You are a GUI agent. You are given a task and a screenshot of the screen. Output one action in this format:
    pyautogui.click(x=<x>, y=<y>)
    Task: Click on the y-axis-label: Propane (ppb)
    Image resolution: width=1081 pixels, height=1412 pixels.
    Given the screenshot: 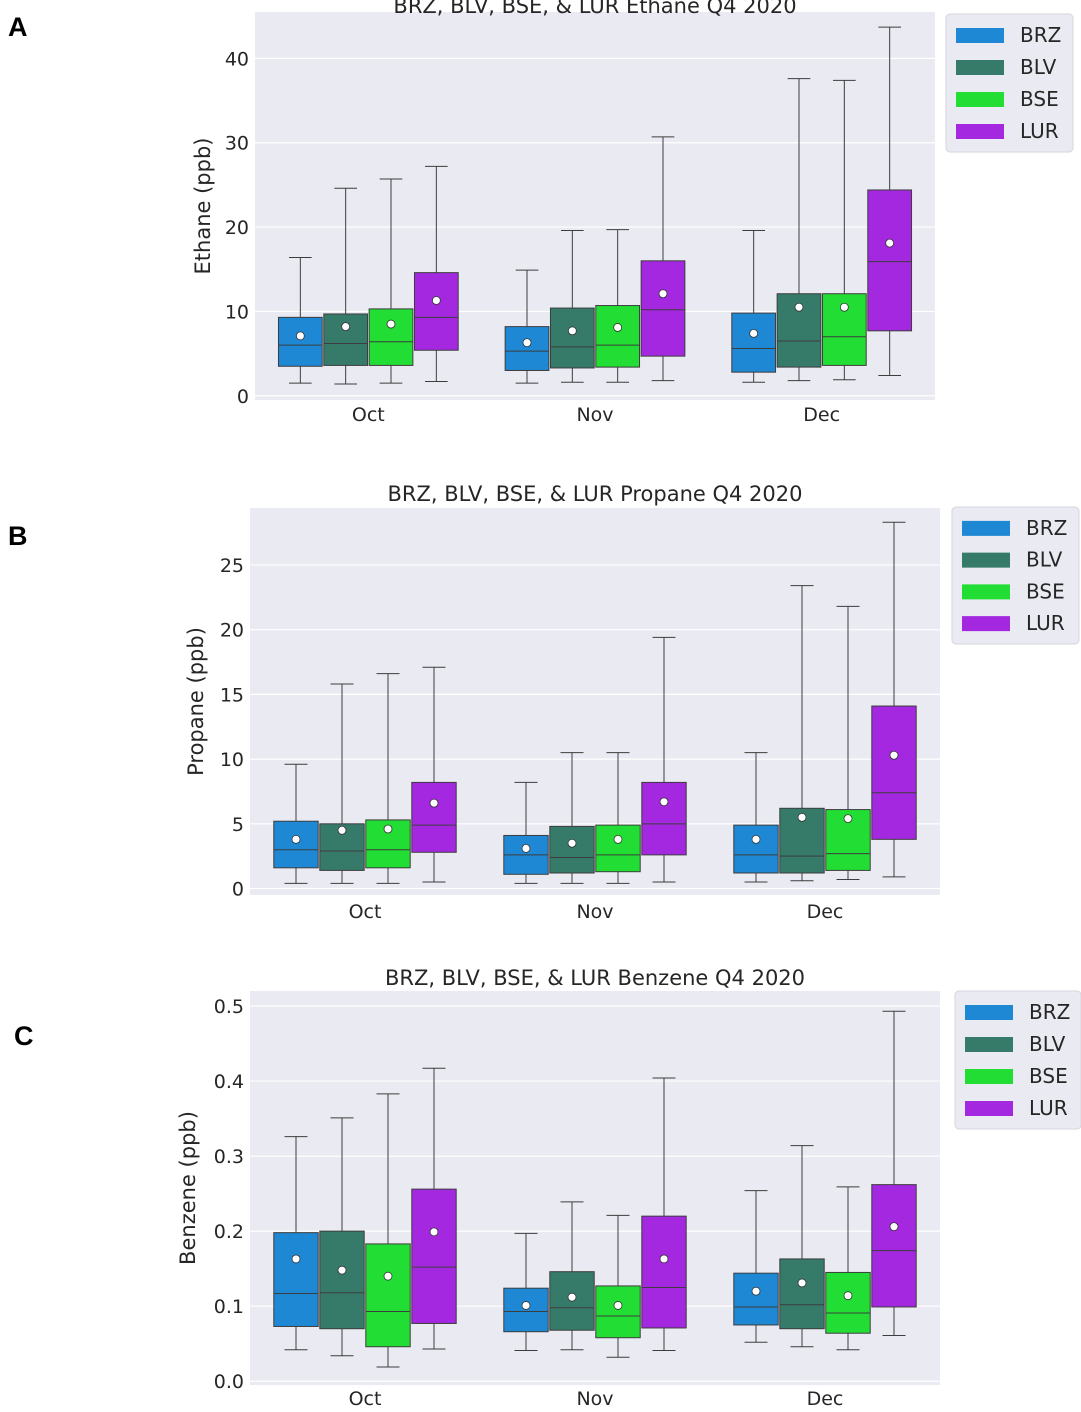 What is the action you would take?
    pyautogui.click(x=196, y=701)
    